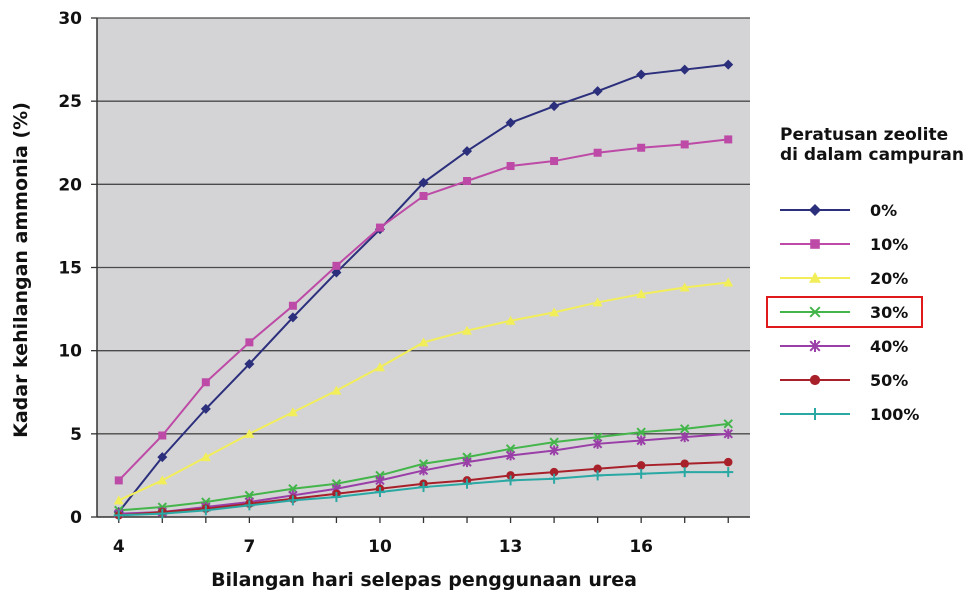  Describe the element at coordinates (467, 330) in the screenshot. I see `point-20%-12` at that location.